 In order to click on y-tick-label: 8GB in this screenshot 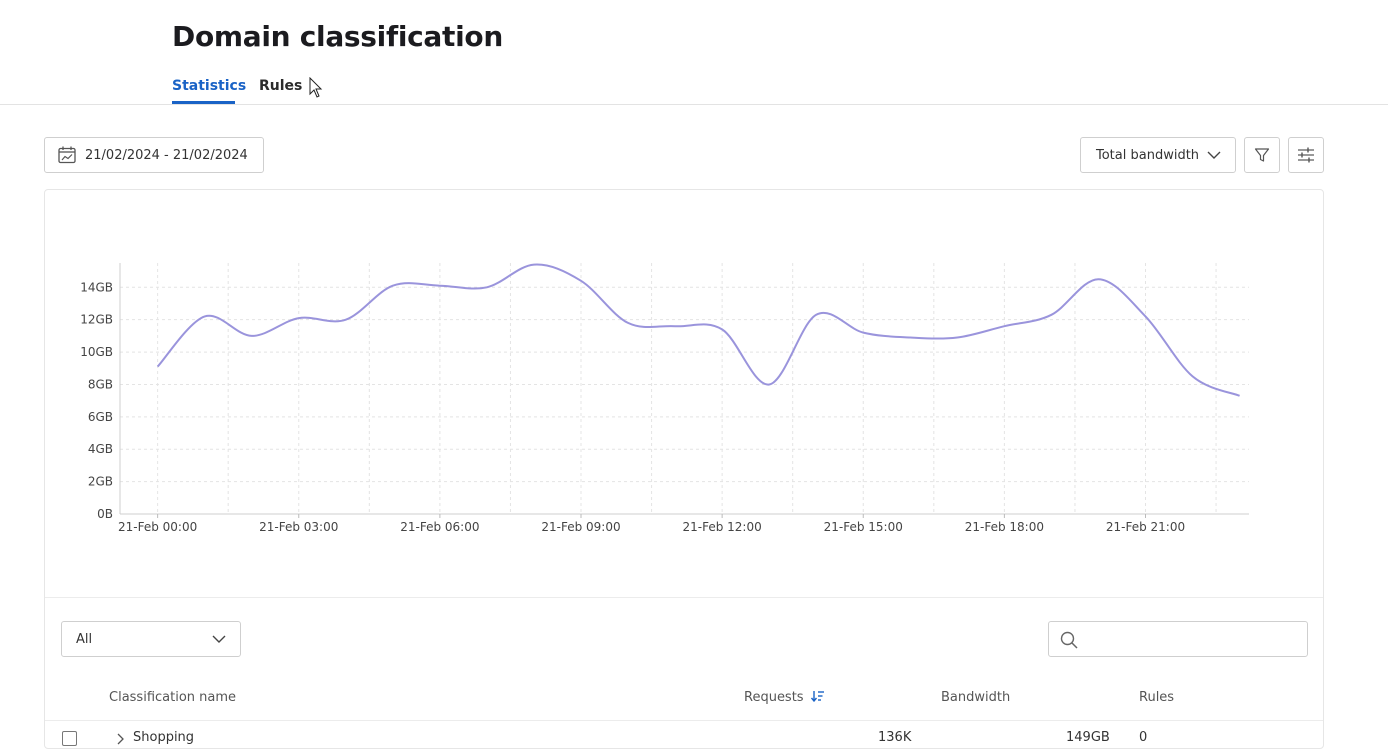, I will do `click(100, 384)`.